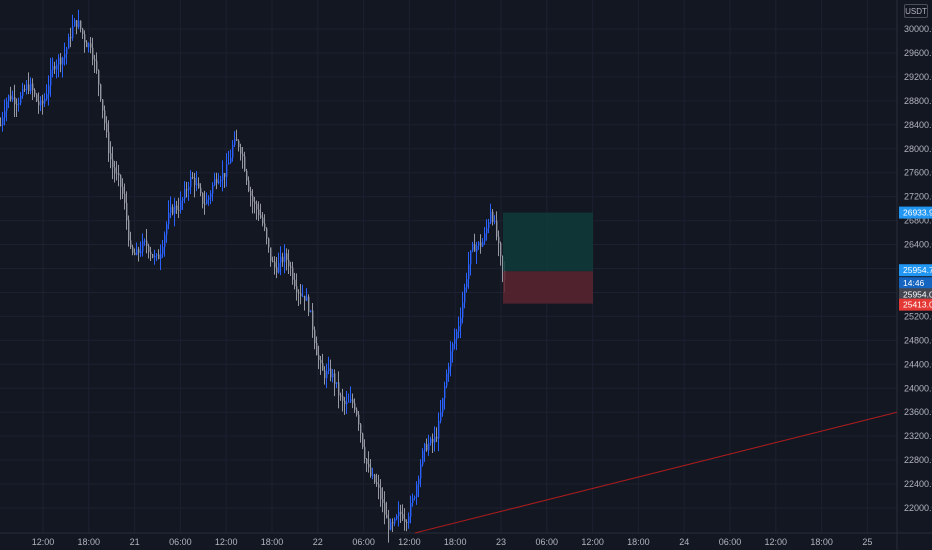 The height and width of the screenshot is (550, 932). What do you see at coordinates (915, 283) in the screenshot?
I see `candle-countdown-label: 14:46` at bounding box center [915, 283].